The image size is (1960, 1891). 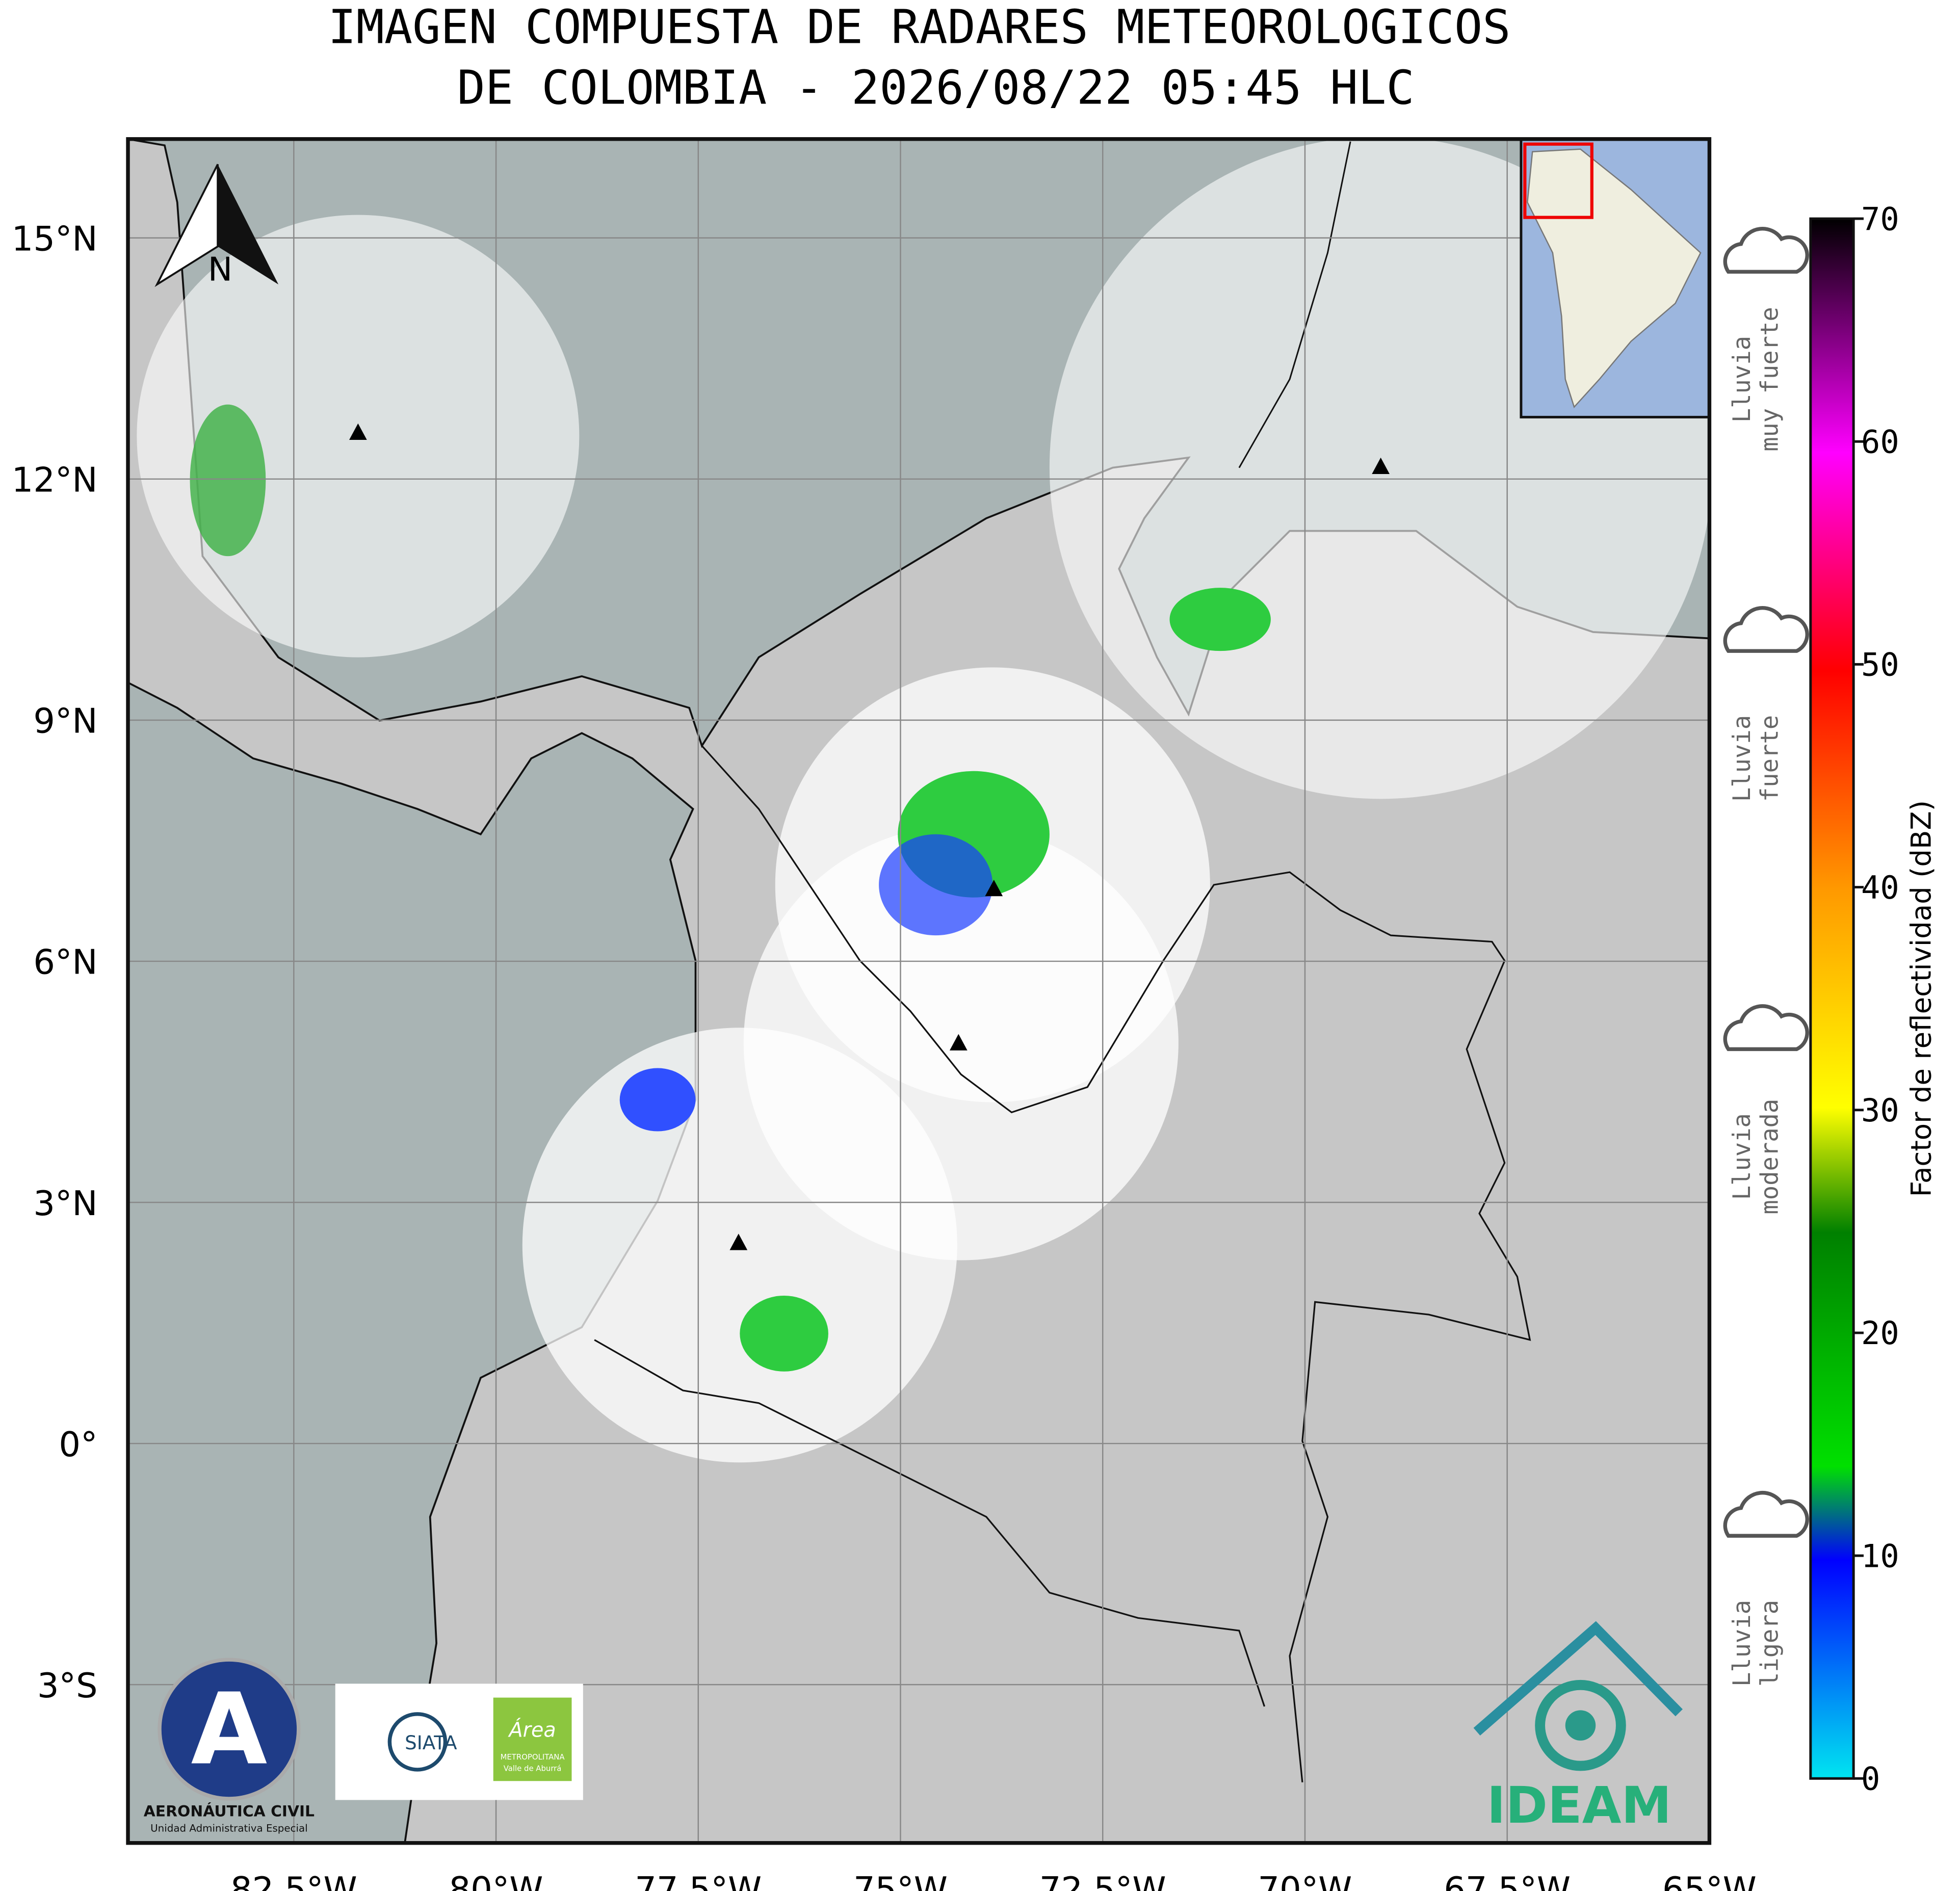 What do you see at coordinates (1880, 442) in the screenshot?
I see `colorbar-tick-label: 60` at bounding box center [1880, 442].